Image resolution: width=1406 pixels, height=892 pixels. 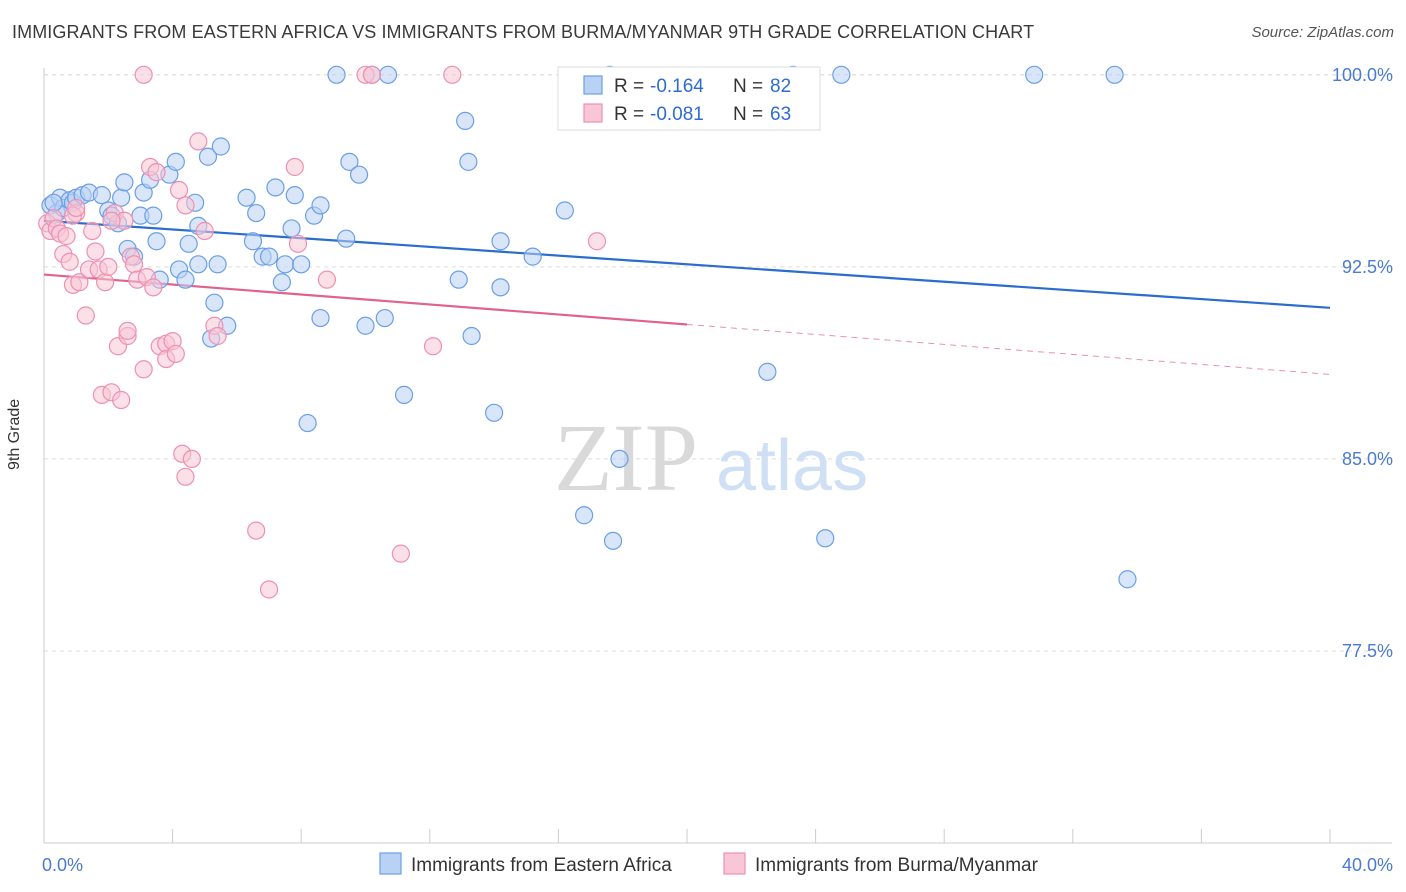 What do you see at coordinates (717, 865) in the screenshot?
I see `x-tick-labels: 0.0% 40.0%` at bounding box center [717, 865].